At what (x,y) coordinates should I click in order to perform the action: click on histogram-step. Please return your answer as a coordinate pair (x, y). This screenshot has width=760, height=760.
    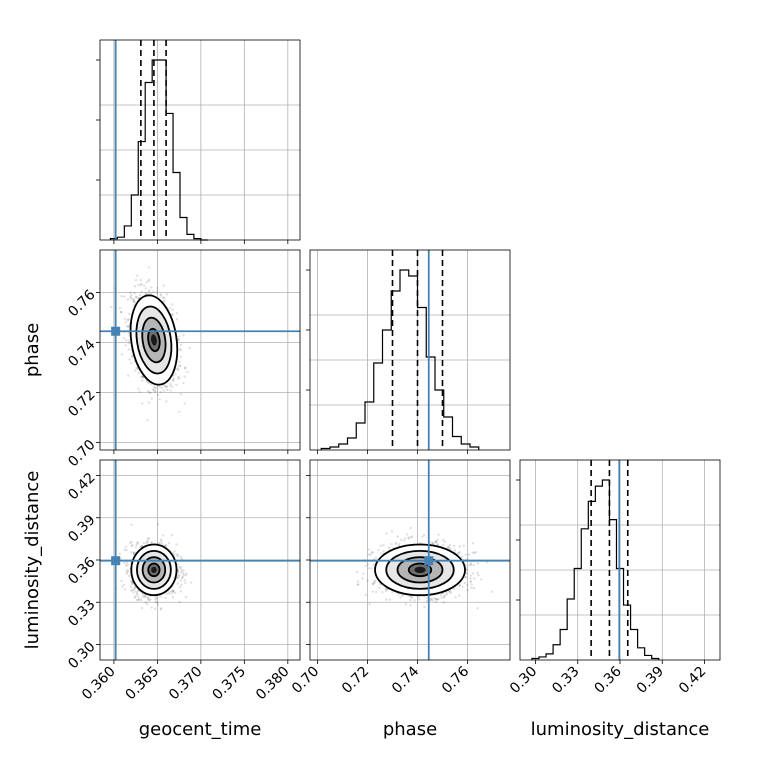
    Looking at the image, I should click on (158, 150).